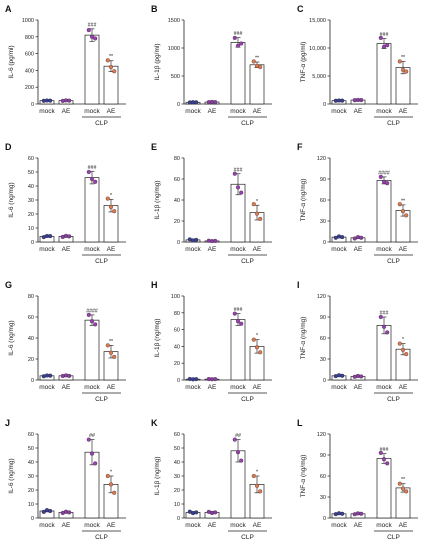  I want to click on panel-letter: K, so click(154, 423).